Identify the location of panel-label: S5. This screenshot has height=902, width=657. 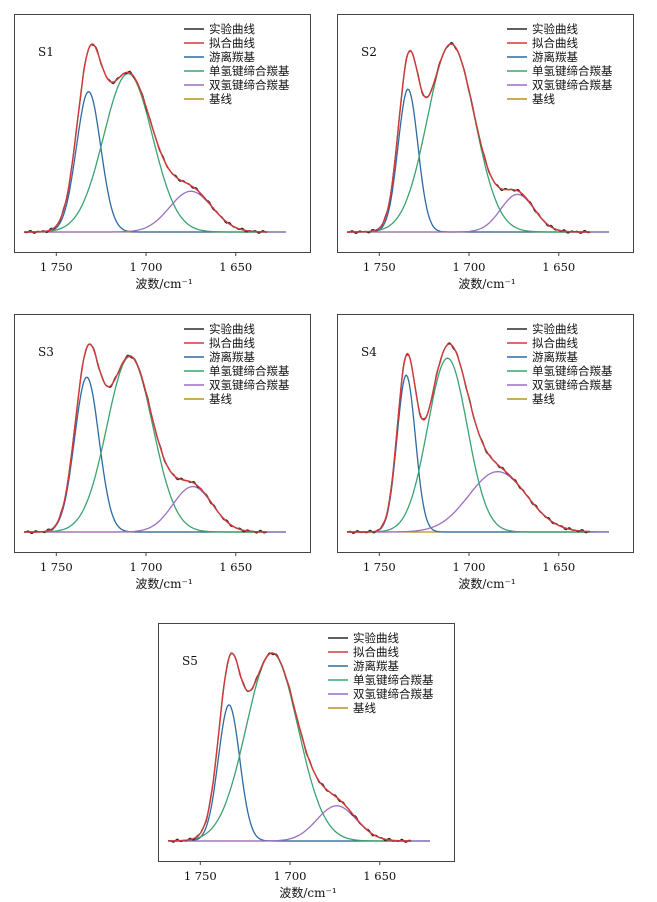
(190, 661).